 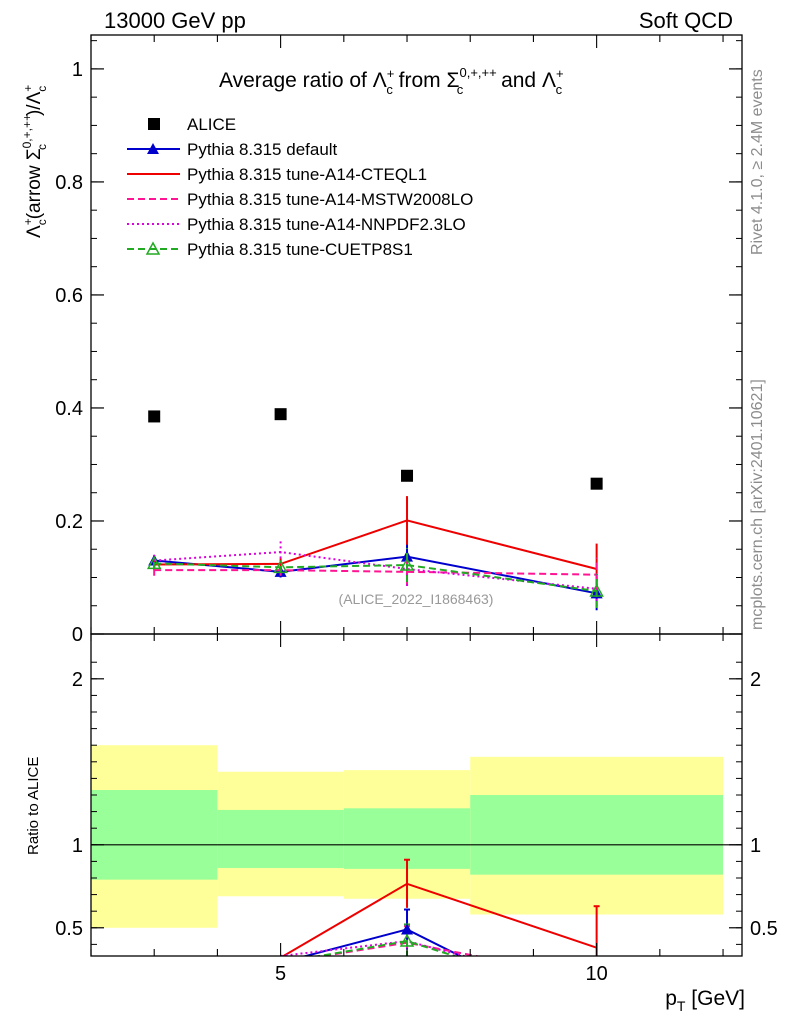 I want to click on legend-data-marker, so click(x=154, y=124).